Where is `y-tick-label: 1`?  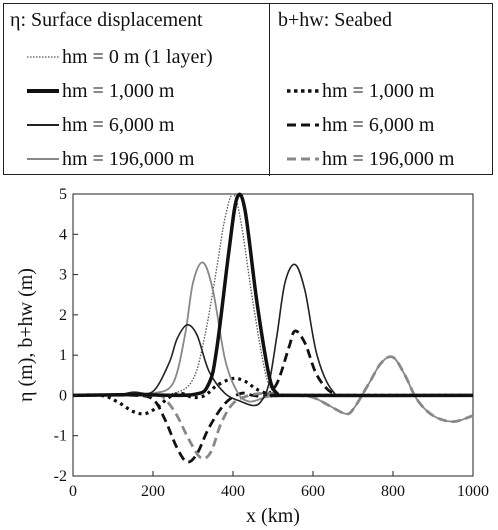 y-tick-label: 1 is located at coordinates (63, 355).